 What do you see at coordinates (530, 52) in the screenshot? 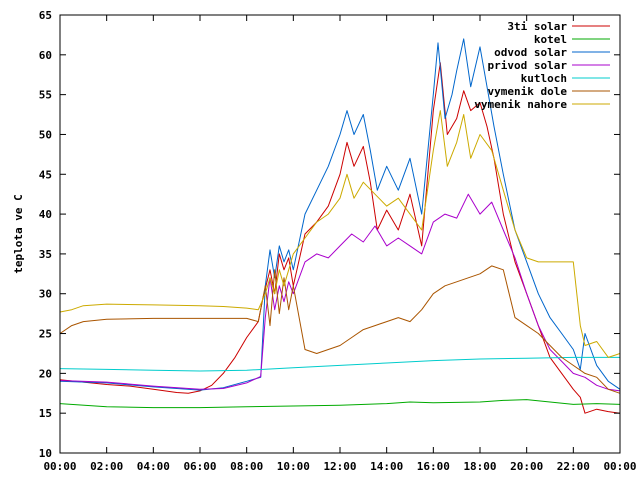
I see `legend-label: odvod solar` at bounding box center [530, 52].